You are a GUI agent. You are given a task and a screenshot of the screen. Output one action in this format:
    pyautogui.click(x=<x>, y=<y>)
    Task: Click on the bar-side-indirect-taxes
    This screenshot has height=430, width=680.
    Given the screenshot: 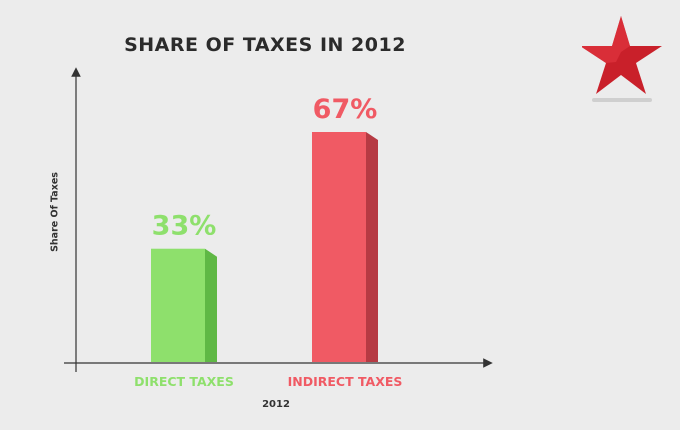 What is the action you would take?
    pyautogui.click(x=372, y=247)
    